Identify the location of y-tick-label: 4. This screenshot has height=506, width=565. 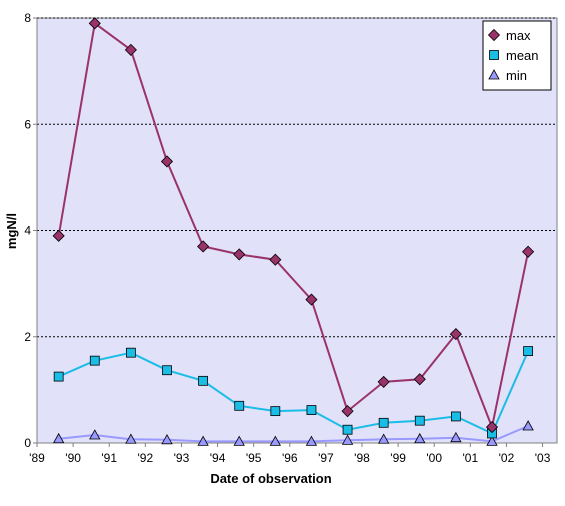
(27, 231).